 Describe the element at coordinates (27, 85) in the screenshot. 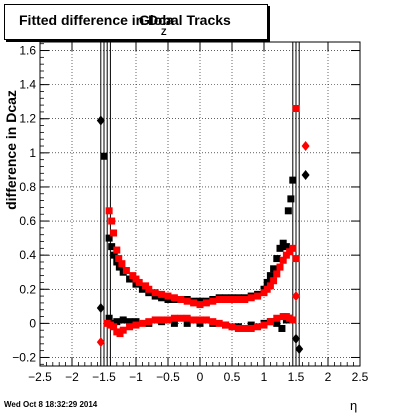

I see `y-tick-label: 1.4` at that location.